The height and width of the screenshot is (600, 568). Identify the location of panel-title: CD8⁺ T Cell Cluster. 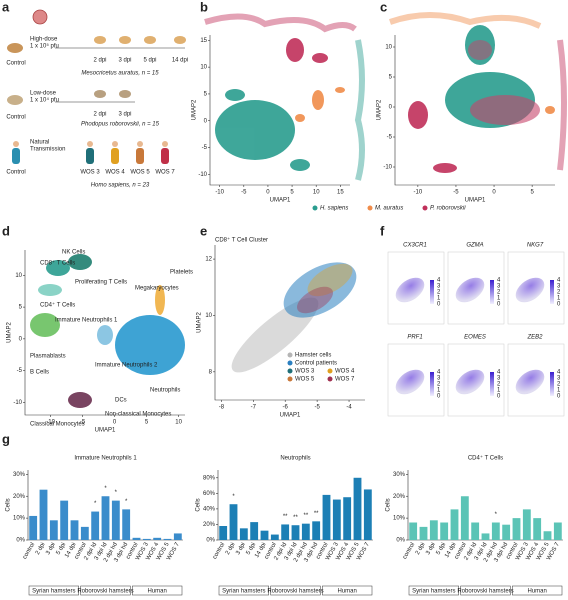
(241, 240).